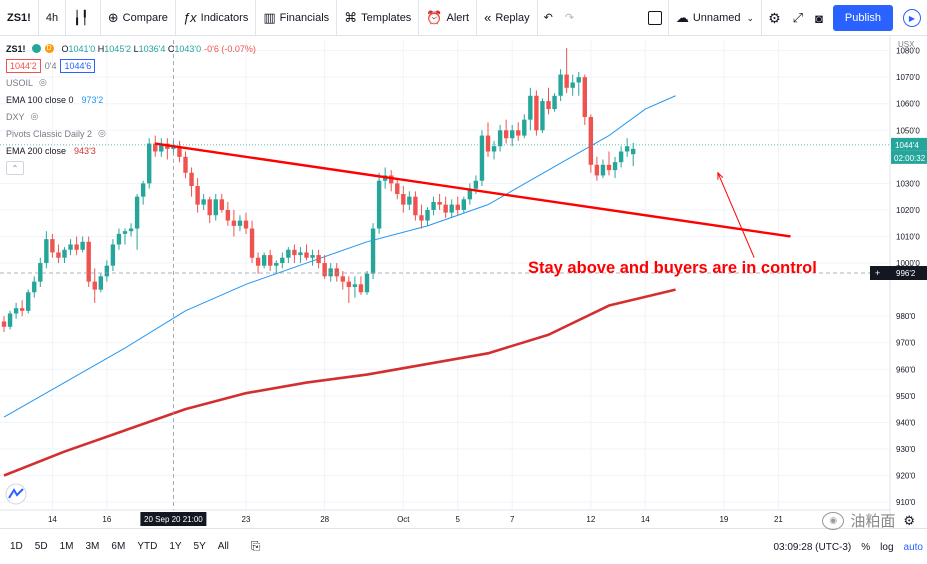 The width and height of the screenshot is (927, 564). What do you see at coordinates (147, 546) in the screenshot?
I see `timeframe-ytd: YTD` at bounding box center [147, 546].